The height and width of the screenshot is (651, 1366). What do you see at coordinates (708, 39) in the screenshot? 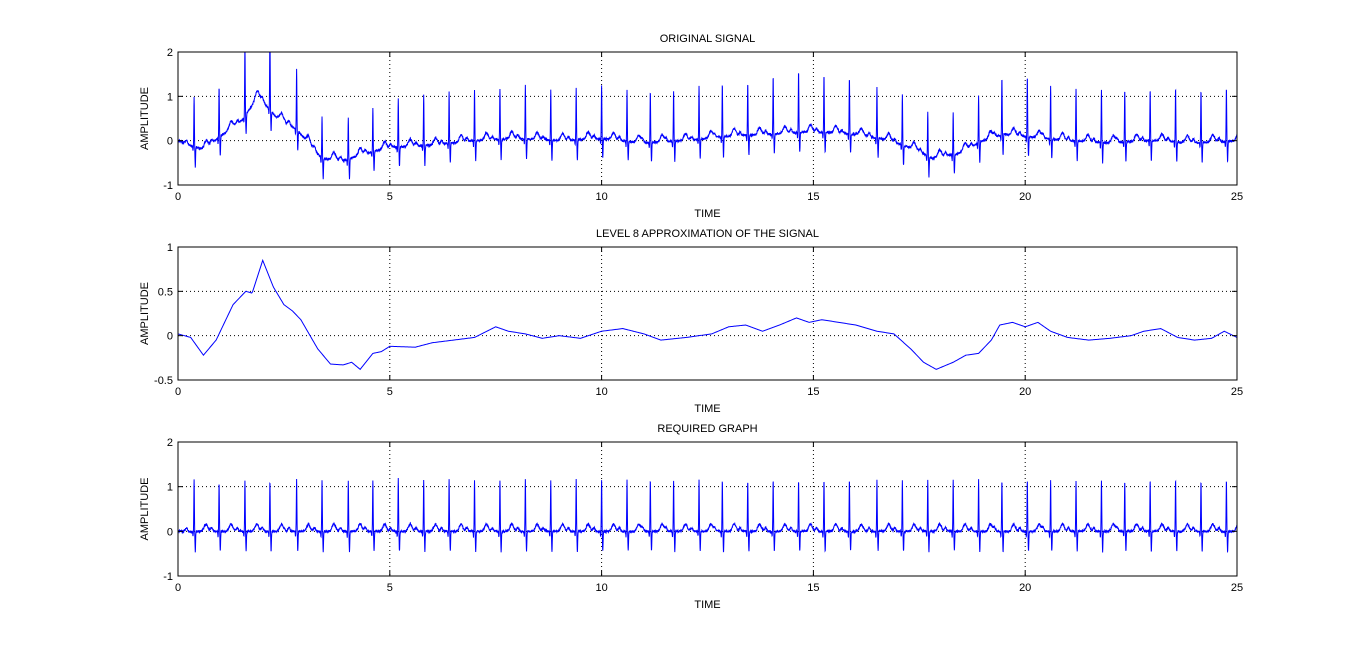
I see `chart-title: ORIGINAL SIGNAL` at bounding box center [708, 39].